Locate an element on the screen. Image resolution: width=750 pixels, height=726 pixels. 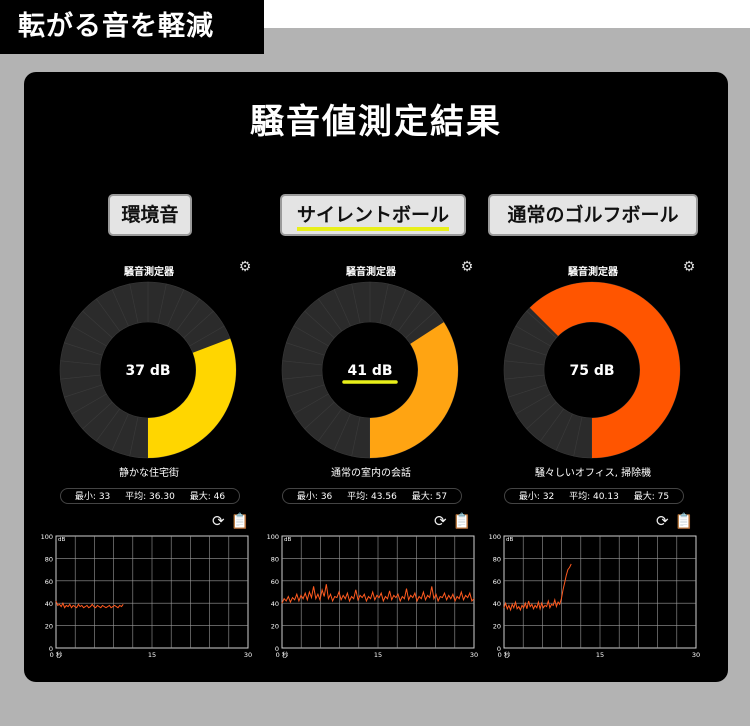
label-text: 通常のゴルフボール is located at coordinates (593, 215).